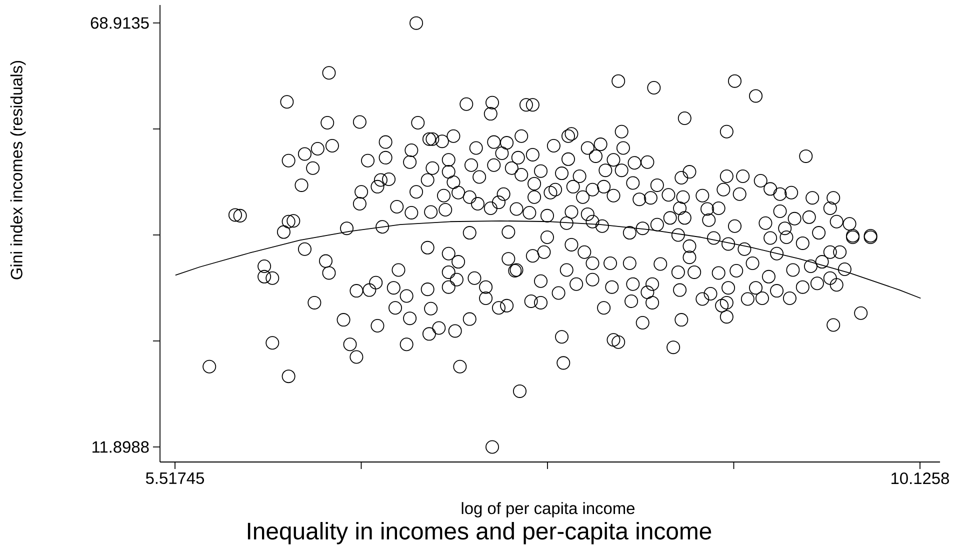  What do you see at coordinates (480, 533) in the screenshot?
I see `text: Inequality in incomes and per-capita income` at bounding box center [480, 533].